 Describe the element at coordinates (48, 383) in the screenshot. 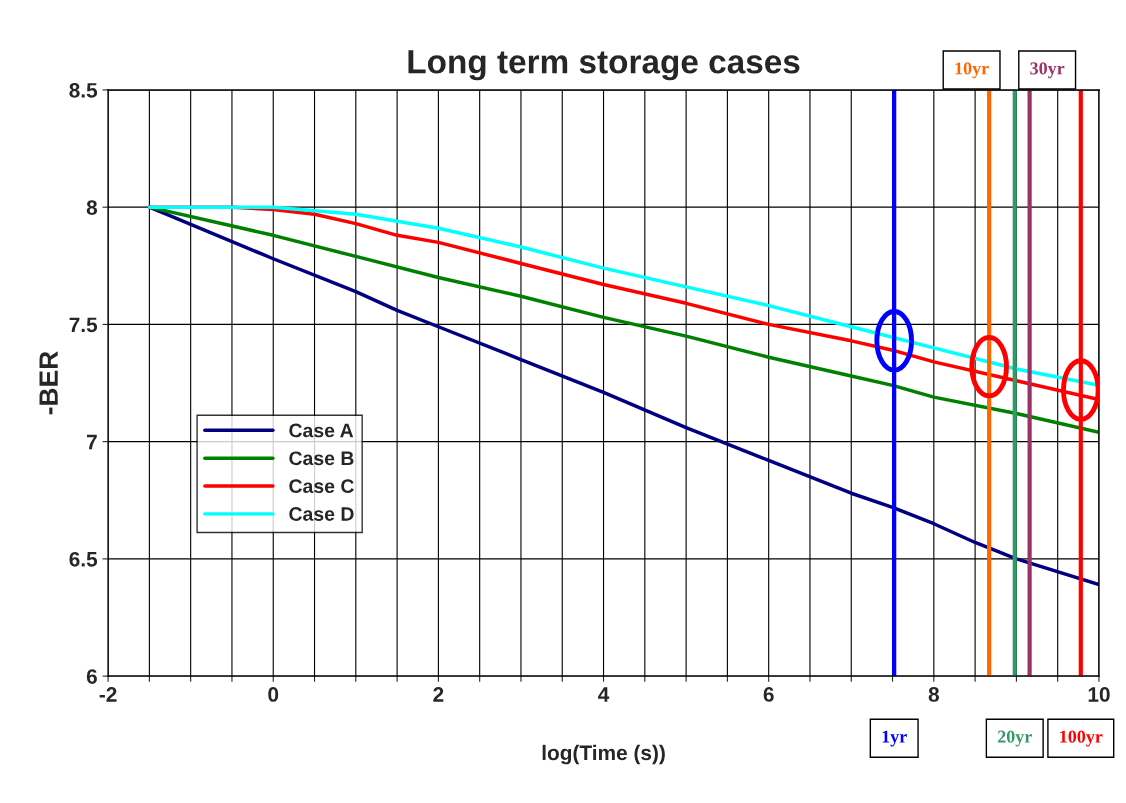

I see `y-axis-title: -BER` at that location.